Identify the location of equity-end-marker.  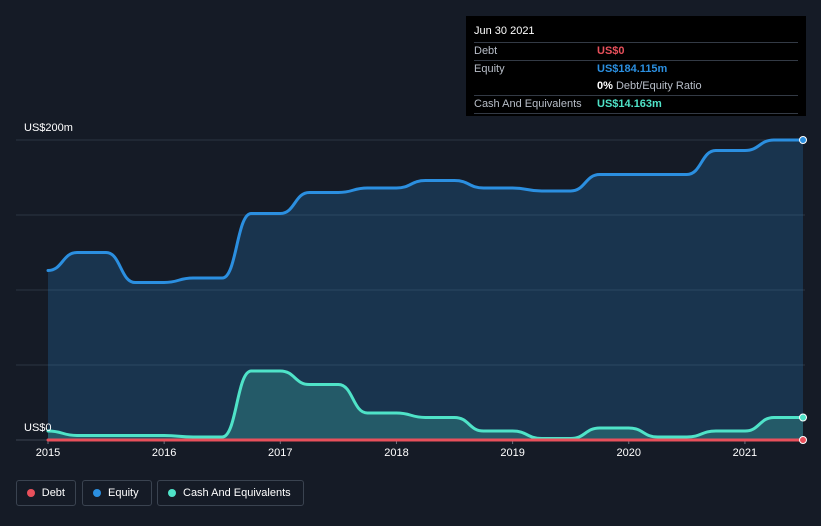
(803, 140).